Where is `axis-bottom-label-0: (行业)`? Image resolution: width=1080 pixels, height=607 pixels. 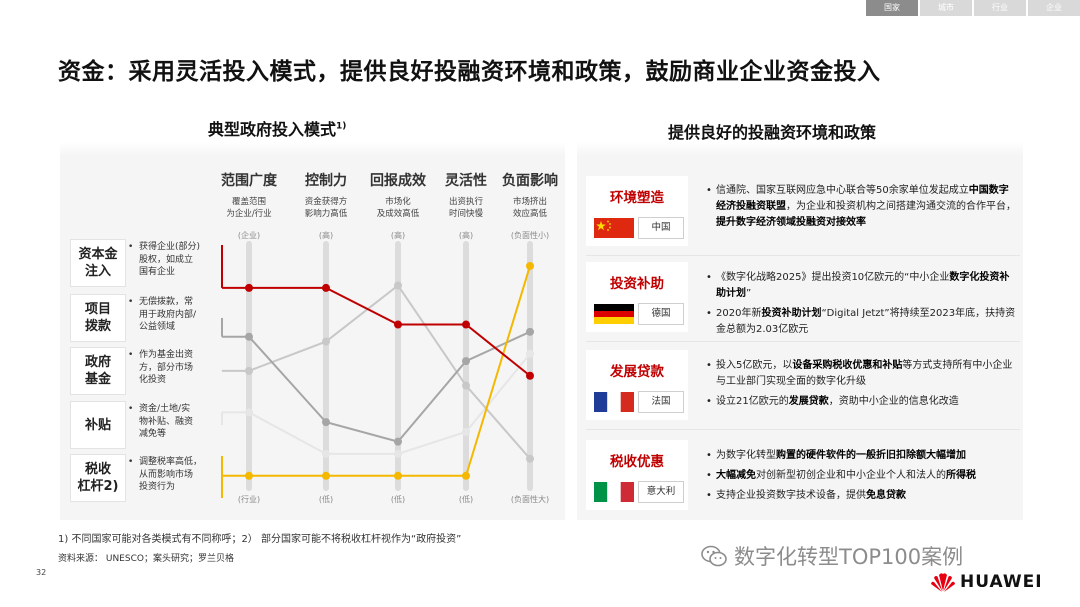
axis-bottom-label-0: (行业) is located at coordinates (249, 499).